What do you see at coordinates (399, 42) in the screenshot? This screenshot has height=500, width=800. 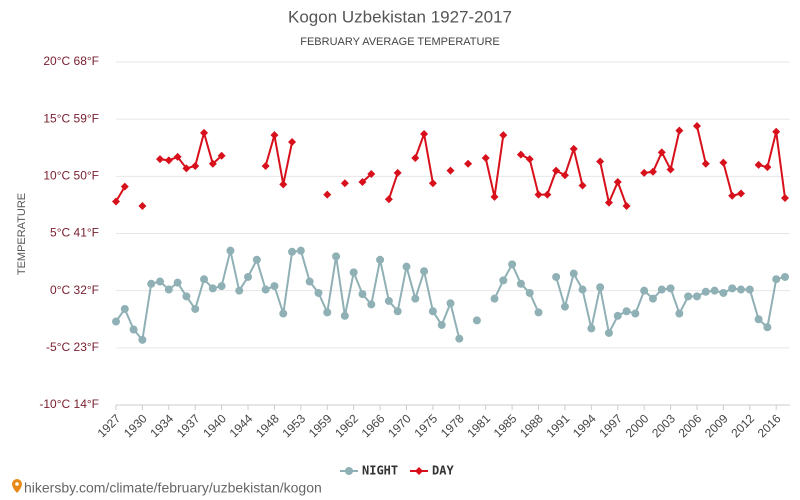 I see `chart-subtitle: FEBRUARY AVERAGE TEMPERATURE` at bounding box center [399, 42].